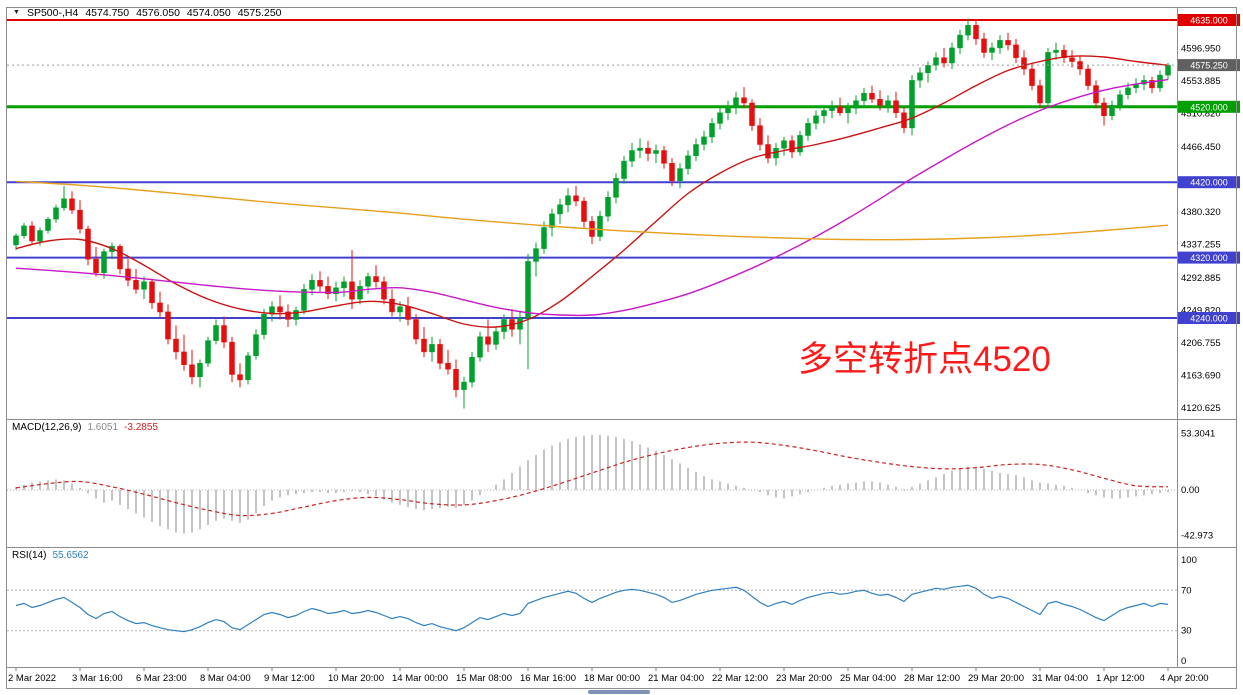 The image size is (1243, 695). I want to click on macd-scale-label: 53.3041, so click(1198, 433).